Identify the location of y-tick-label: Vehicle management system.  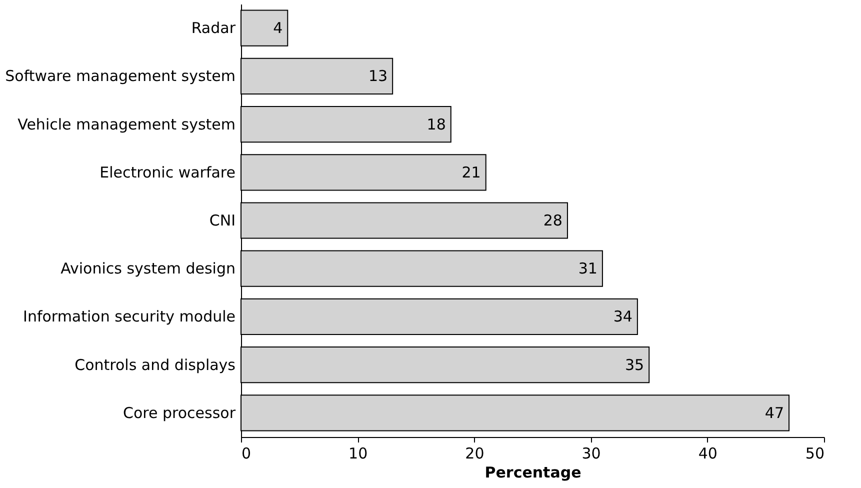
(127, 124).